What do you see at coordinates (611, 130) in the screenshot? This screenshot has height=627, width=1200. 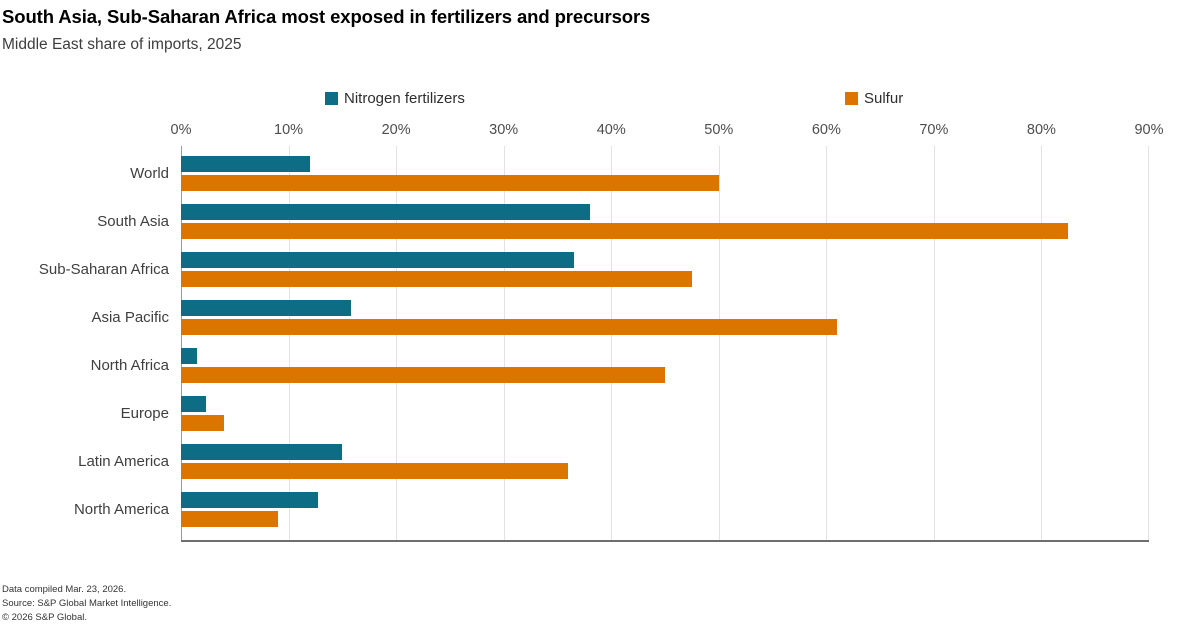 I see `x-tick: 40%` at bounding box center [611, 130].